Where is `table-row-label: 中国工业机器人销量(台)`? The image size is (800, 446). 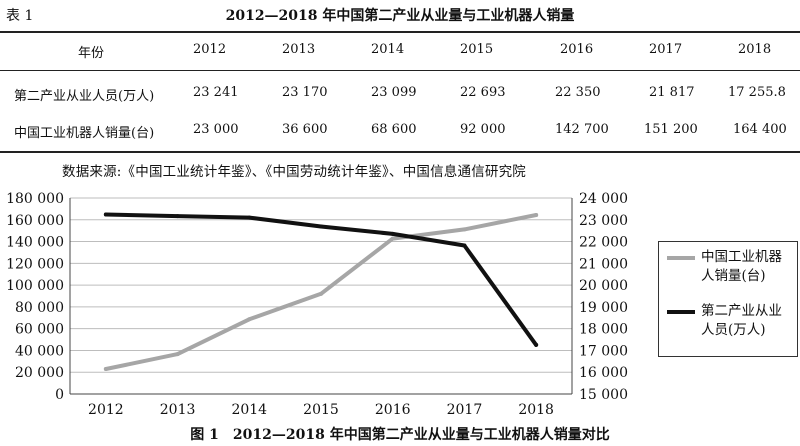 table-row-label: 中国工业机器人销量(台) is located at coordinates (84, 133).